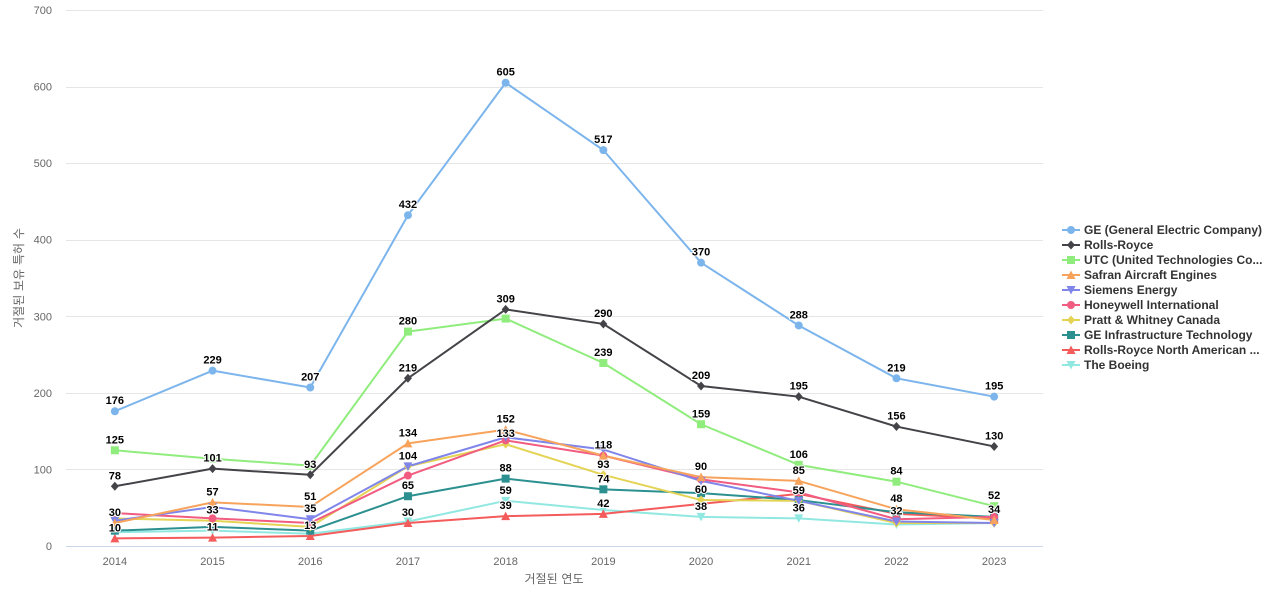 This screenshot has width=1280, height=600. Describe the element at coordinates (212, 361) in the screenshot. I see `data-label-ge-general-electric-company: 229` at that location.